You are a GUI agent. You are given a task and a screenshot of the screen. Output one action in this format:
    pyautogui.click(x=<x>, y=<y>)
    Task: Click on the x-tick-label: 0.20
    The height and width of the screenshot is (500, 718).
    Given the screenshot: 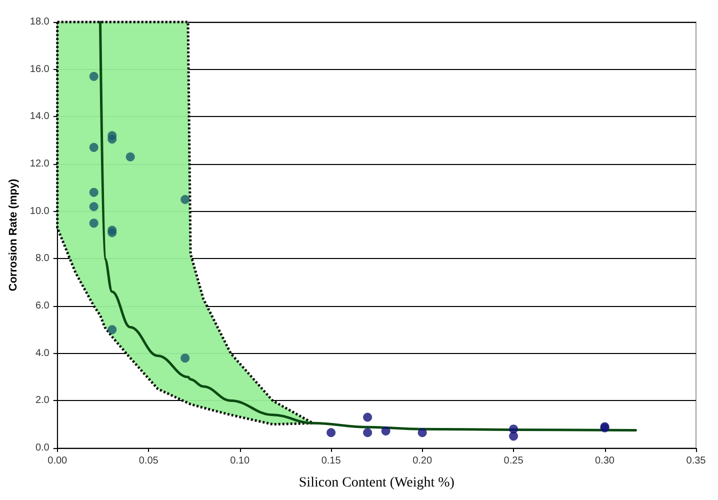 What is the action you would take?
    pyautogui.click(x=422, y=461)
    